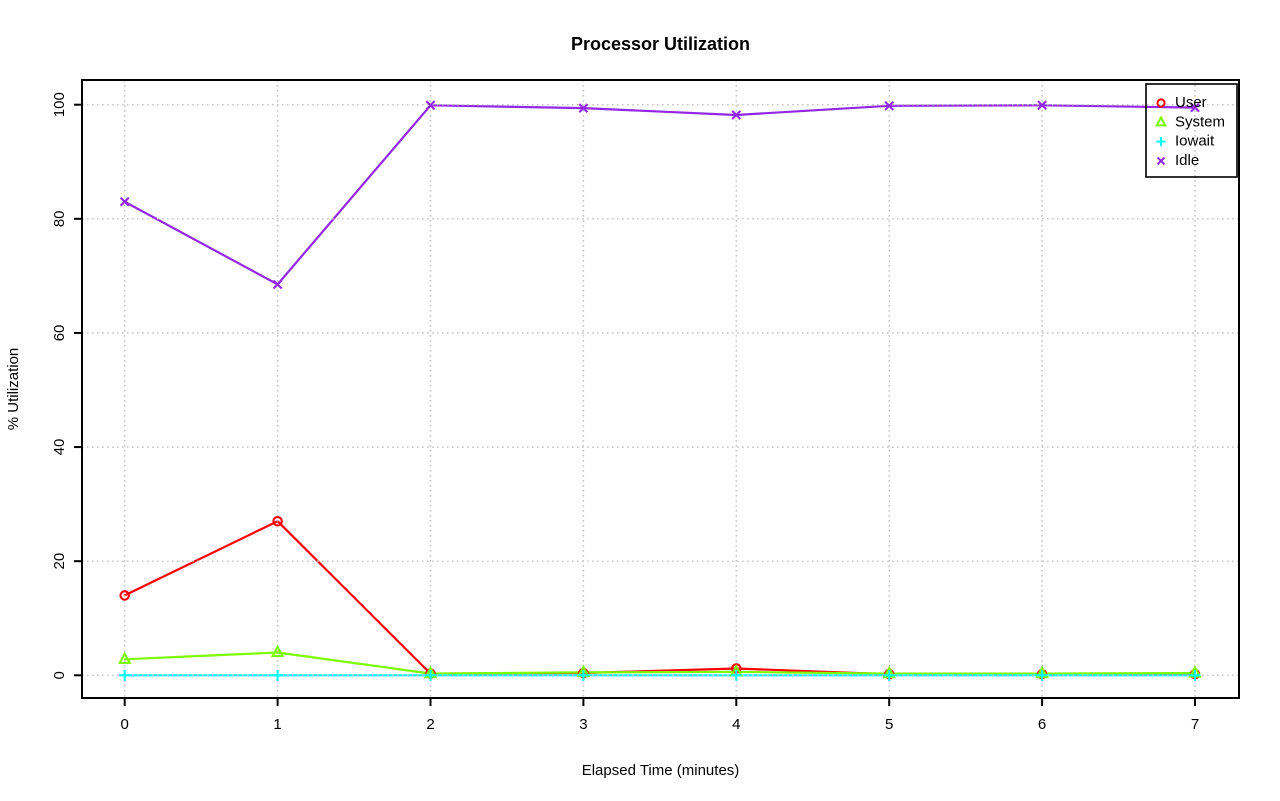  Describe the element at coordinates (660, 44) in the screenshot. I see `chart-title: Processor Utilization` at that location.